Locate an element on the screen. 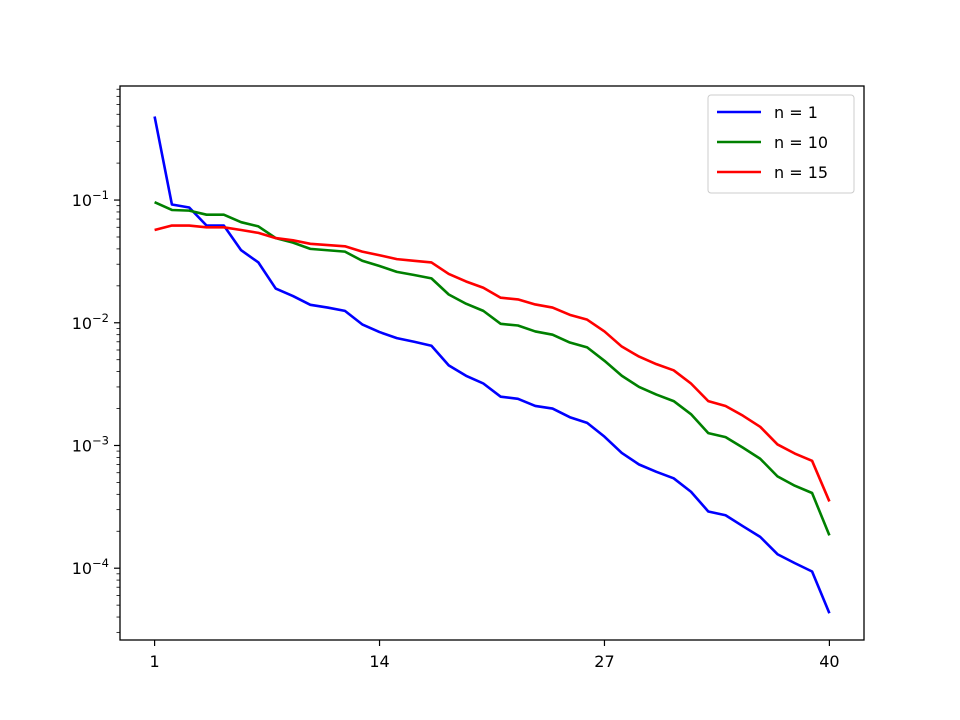  x-tick-label: 14 is located at coordinates (379, 661).